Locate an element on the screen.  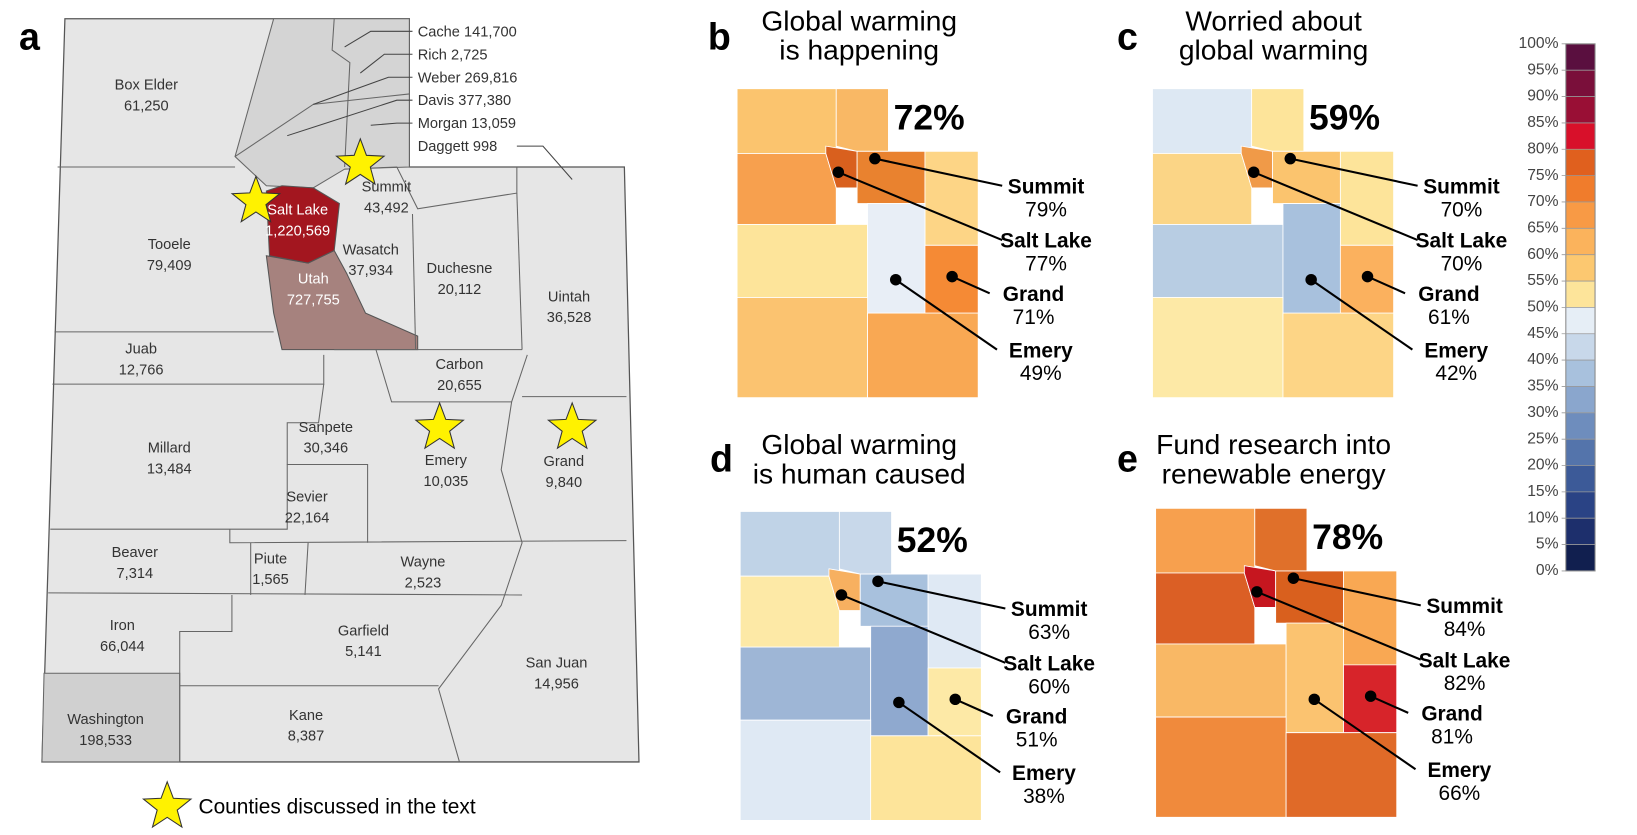
statewide-value: 72% is located at coordinates (929, 117).